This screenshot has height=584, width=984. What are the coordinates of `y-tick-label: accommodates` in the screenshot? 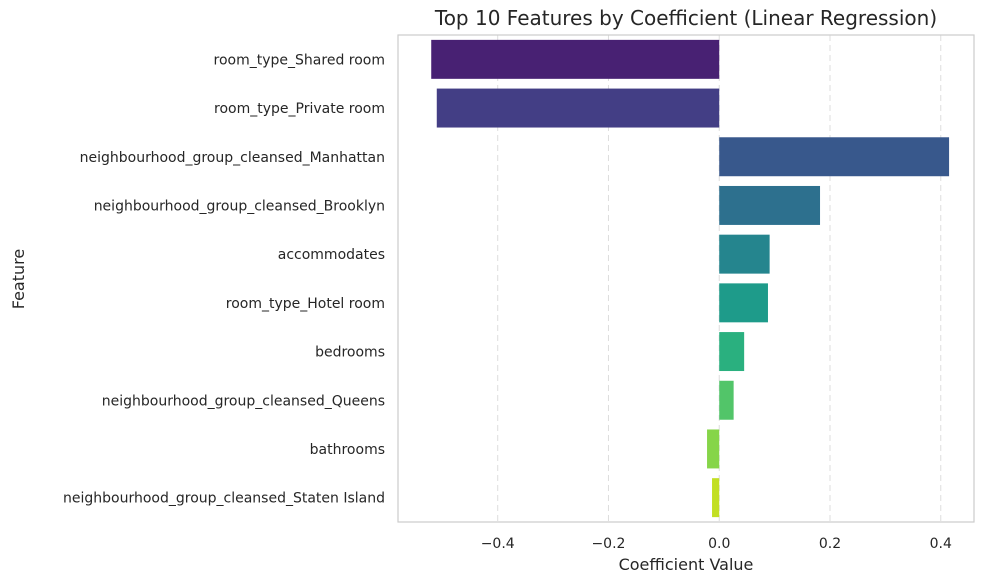 It's located at (331, 255).